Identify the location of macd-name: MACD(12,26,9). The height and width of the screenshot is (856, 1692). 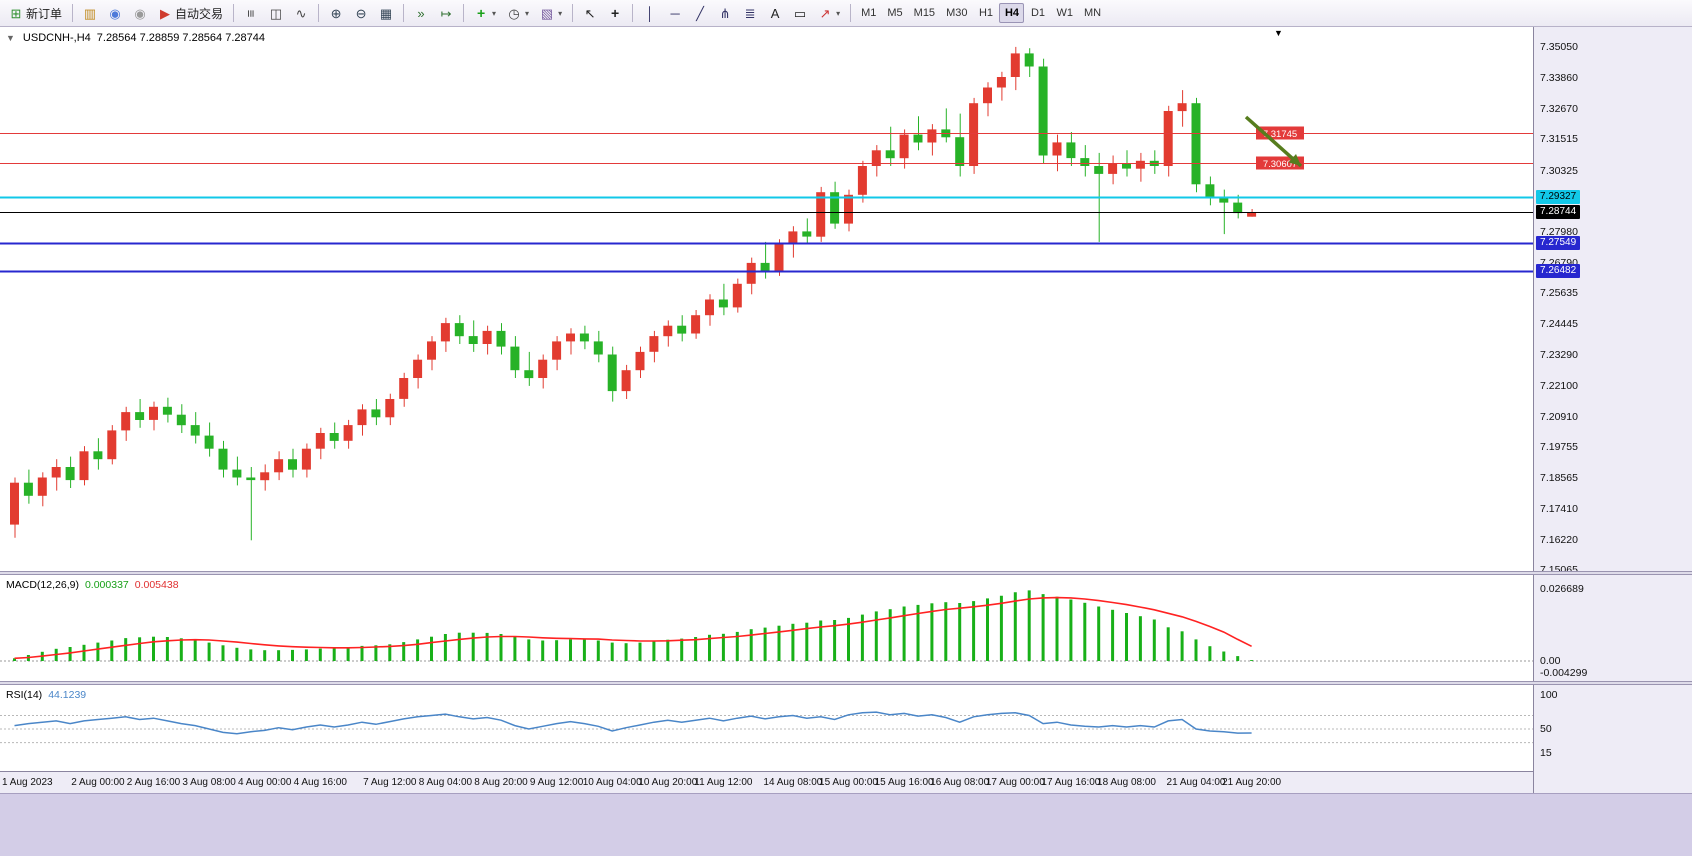
(42, 585).